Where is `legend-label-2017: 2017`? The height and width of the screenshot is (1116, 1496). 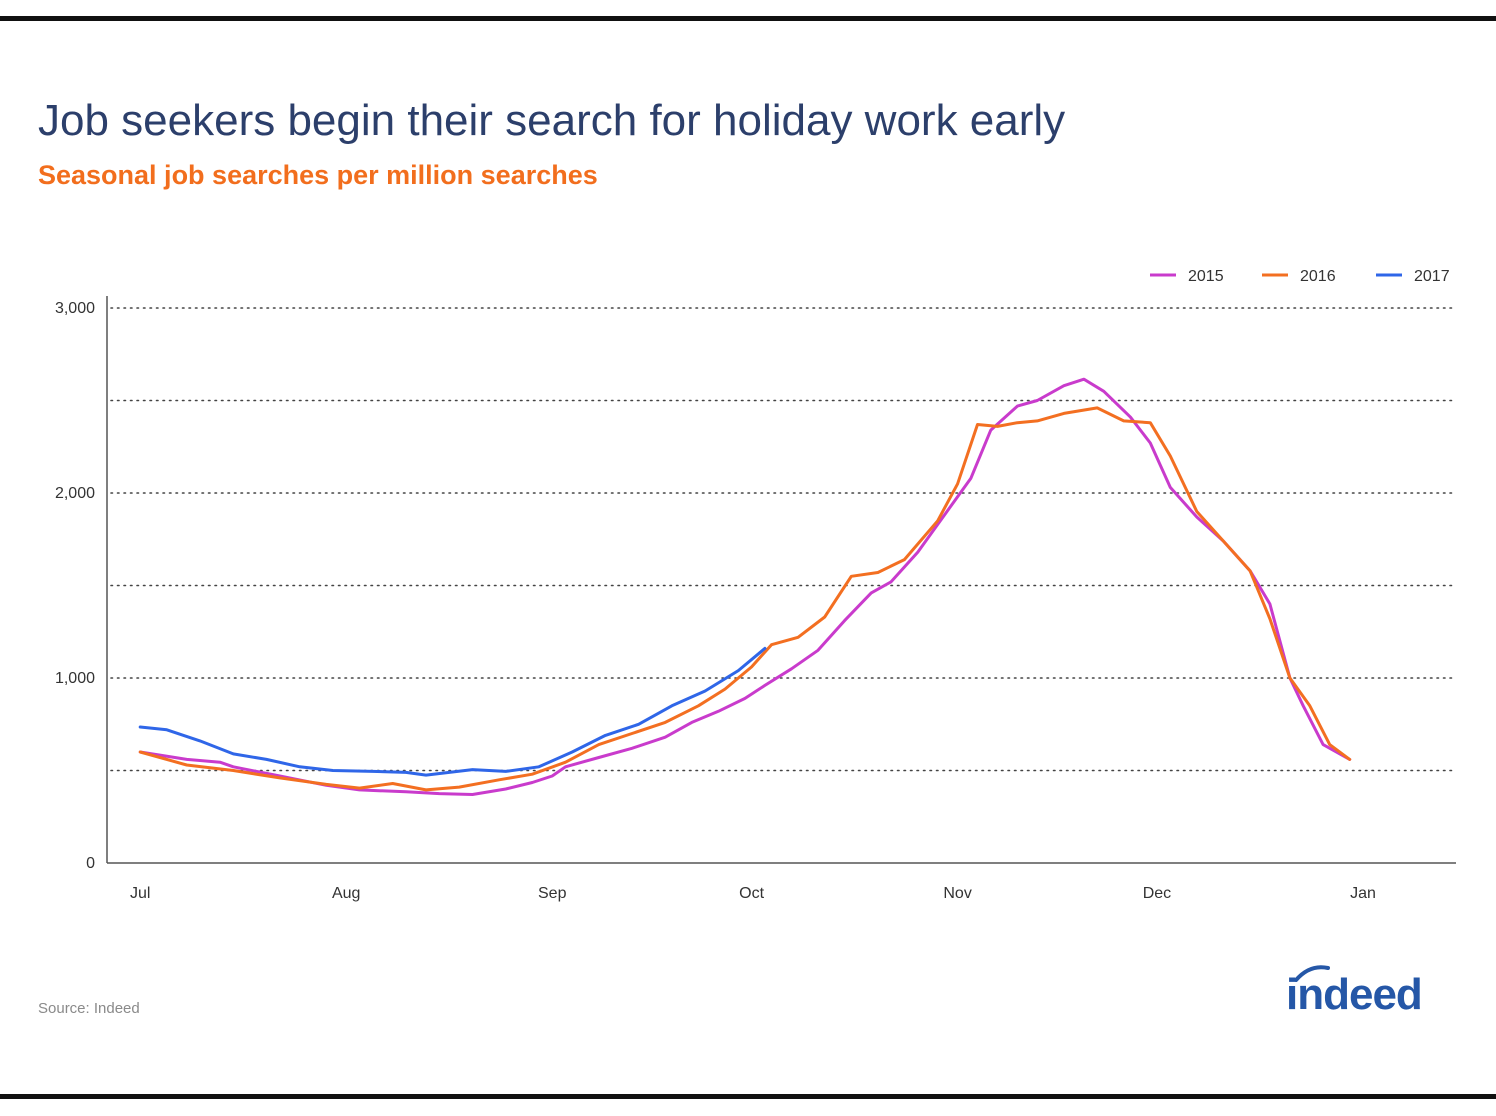 legend-label-2017: 2017 is located at coordinates (1432, 276).